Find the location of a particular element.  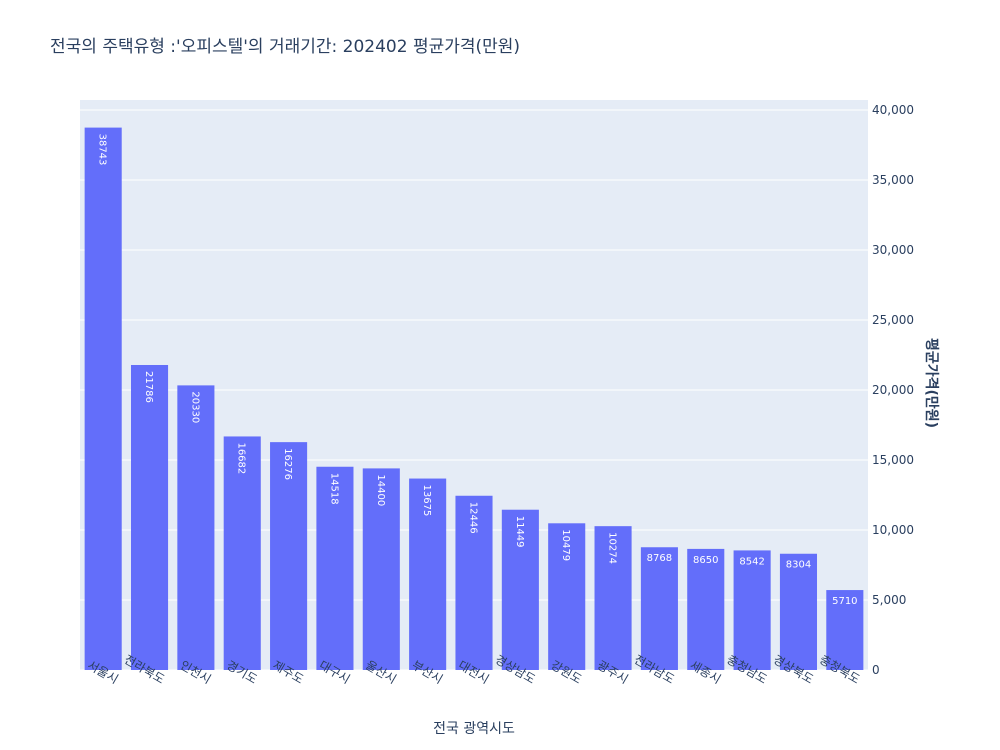

bar-value-label: 8768 is located at coordinates (659, 558).